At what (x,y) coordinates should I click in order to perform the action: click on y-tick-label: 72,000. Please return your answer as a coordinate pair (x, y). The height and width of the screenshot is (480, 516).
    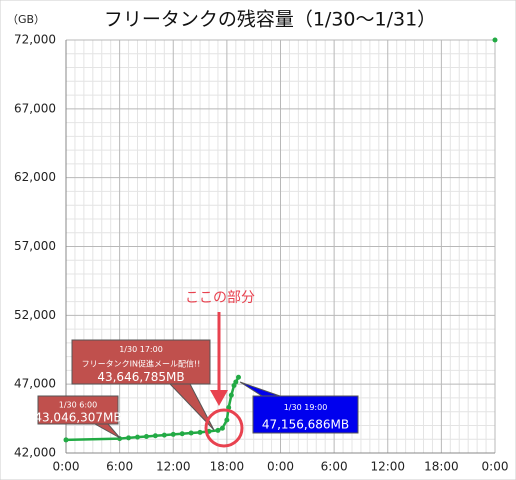
    Looking at the image, I should click on (35, 40).